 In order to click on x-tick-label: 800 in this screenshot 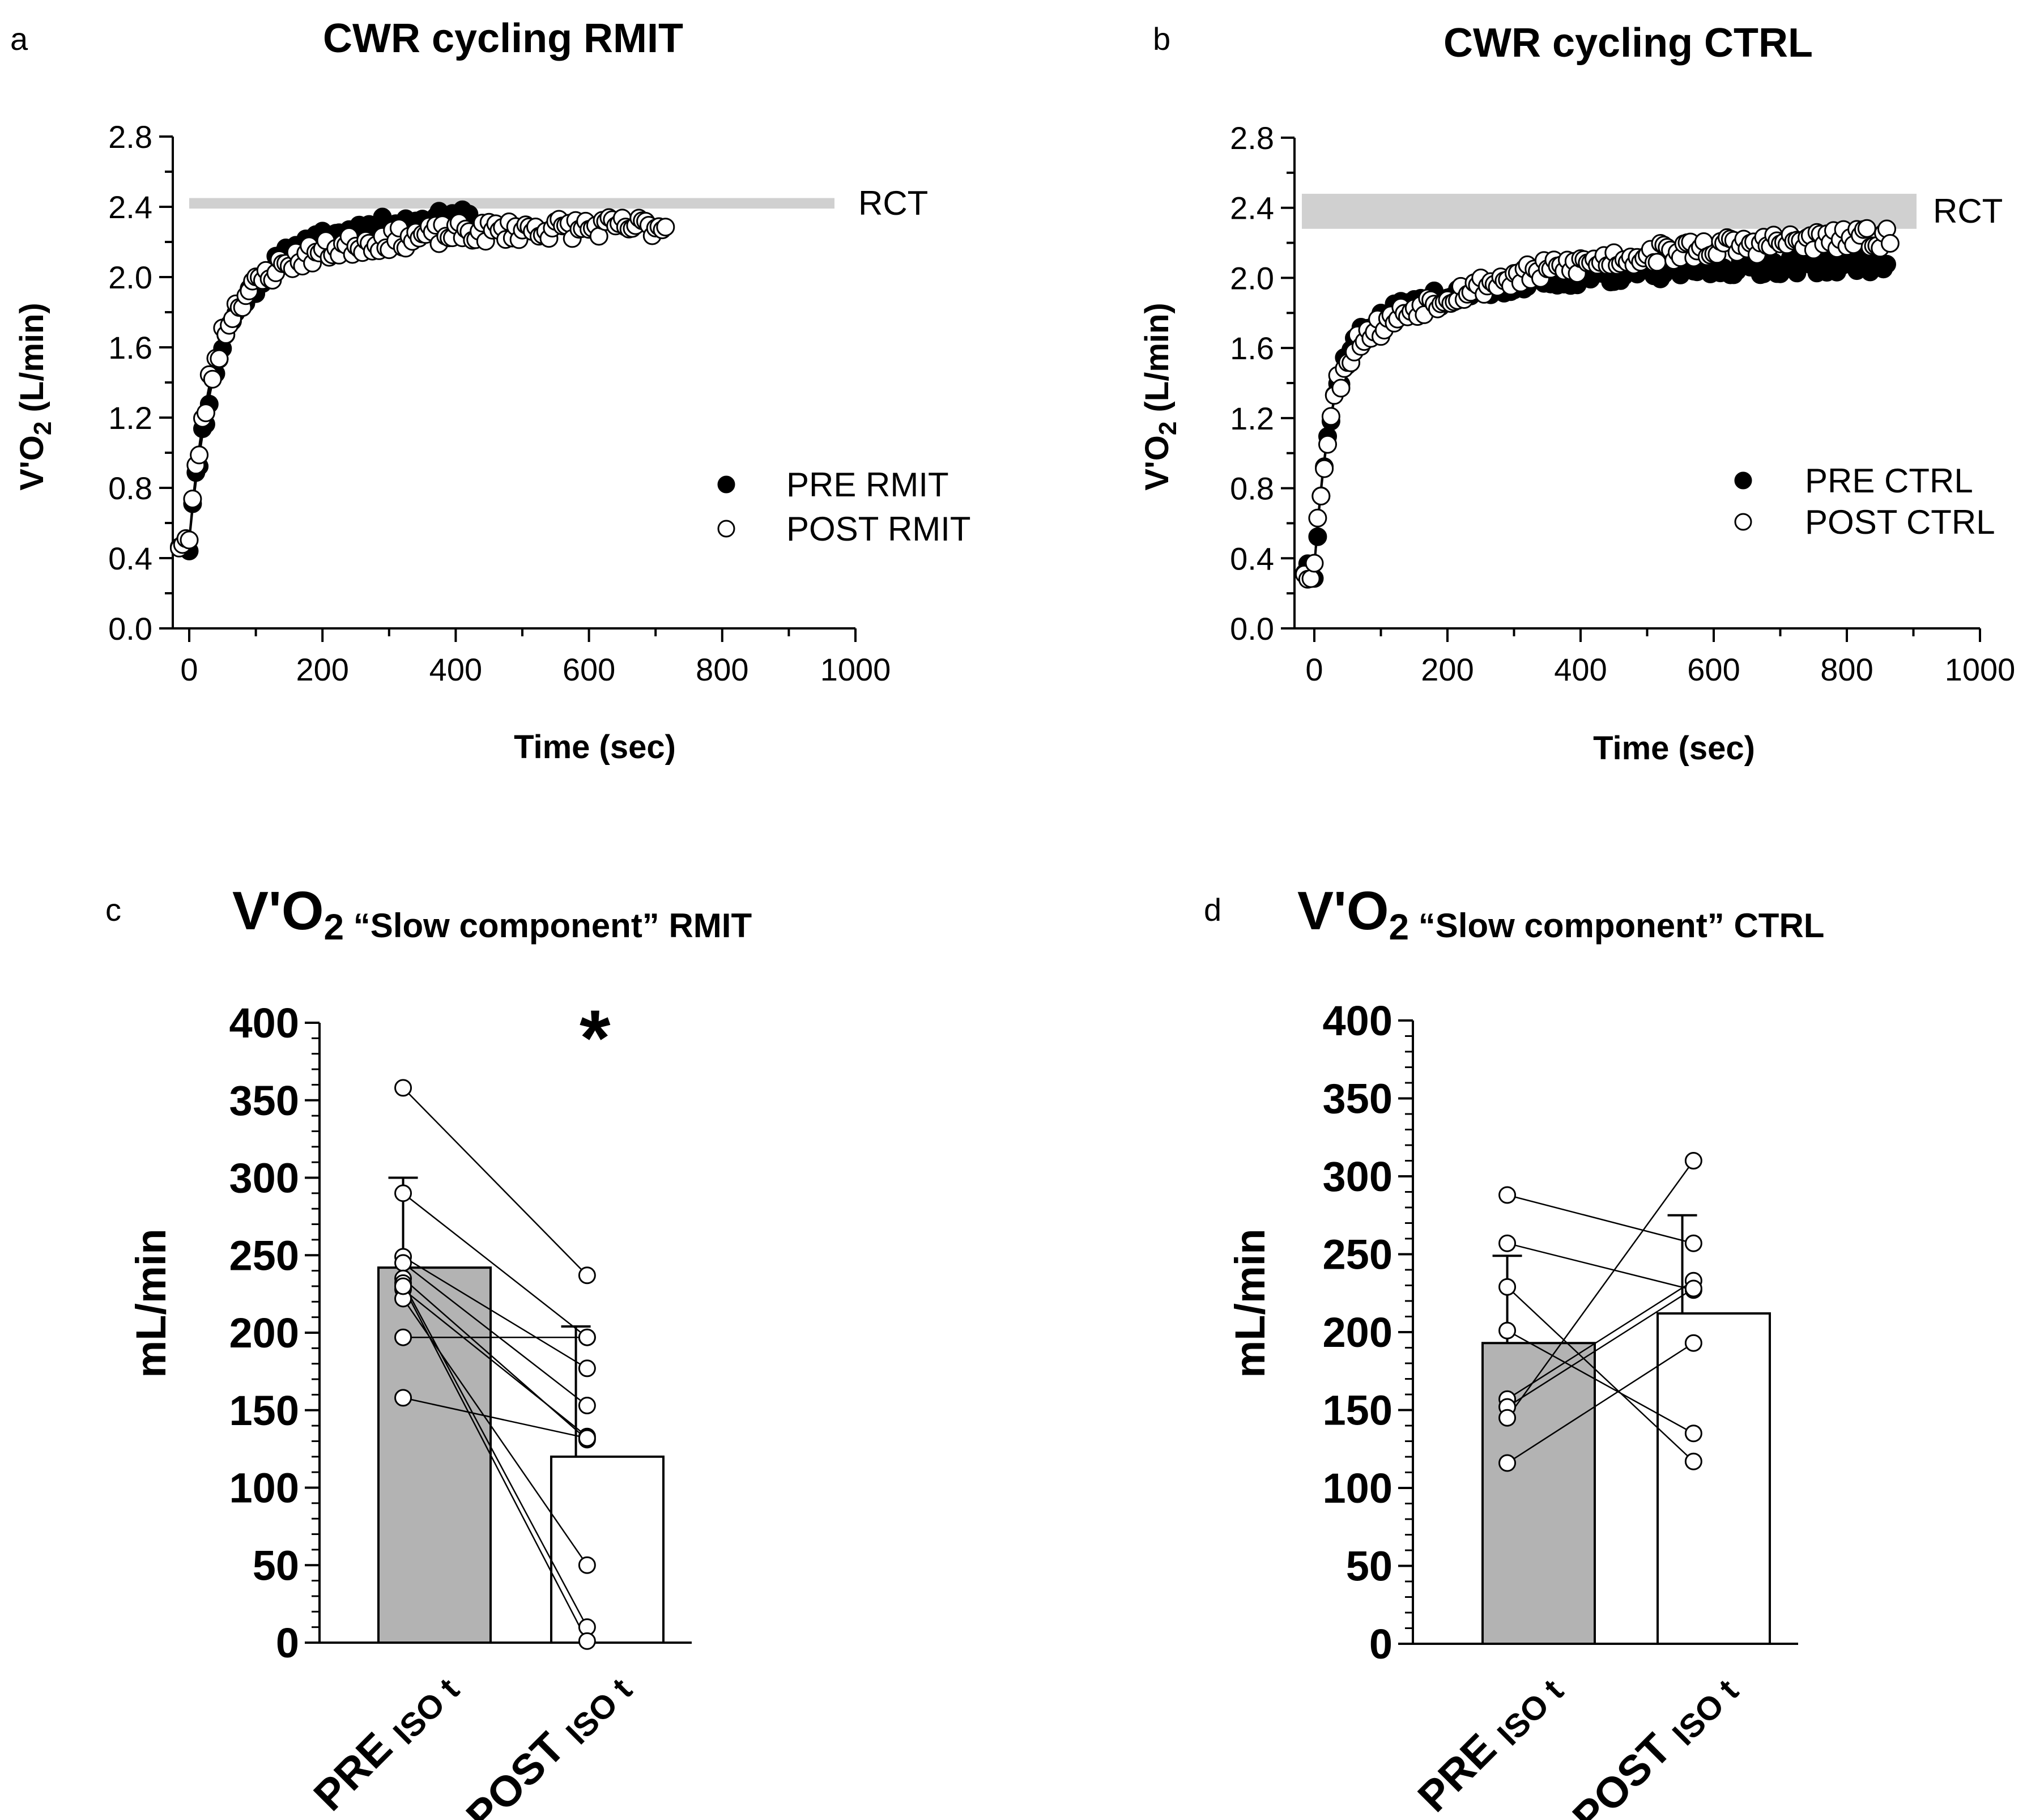, I will do `click(1847, 670)`.